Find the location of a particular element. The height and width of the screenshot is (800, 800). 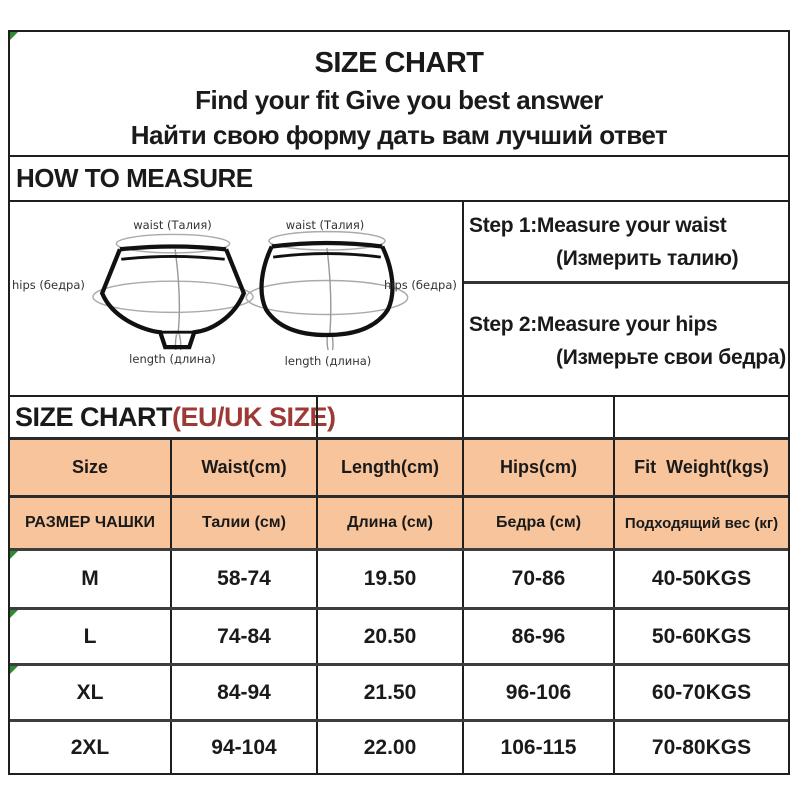

table-row: L 74-84 20.50 86-96 50-60KGS is located at coordinates (399, 635).